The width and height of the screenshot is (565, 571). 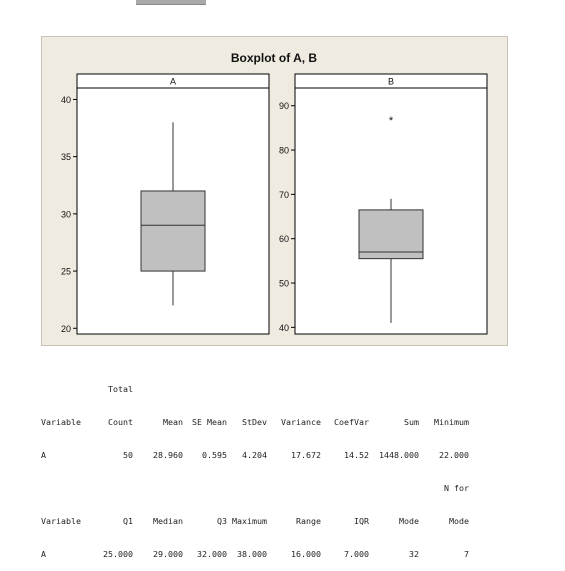 I want to click on stats-value-cell: 7, so click(x=466, y=554).